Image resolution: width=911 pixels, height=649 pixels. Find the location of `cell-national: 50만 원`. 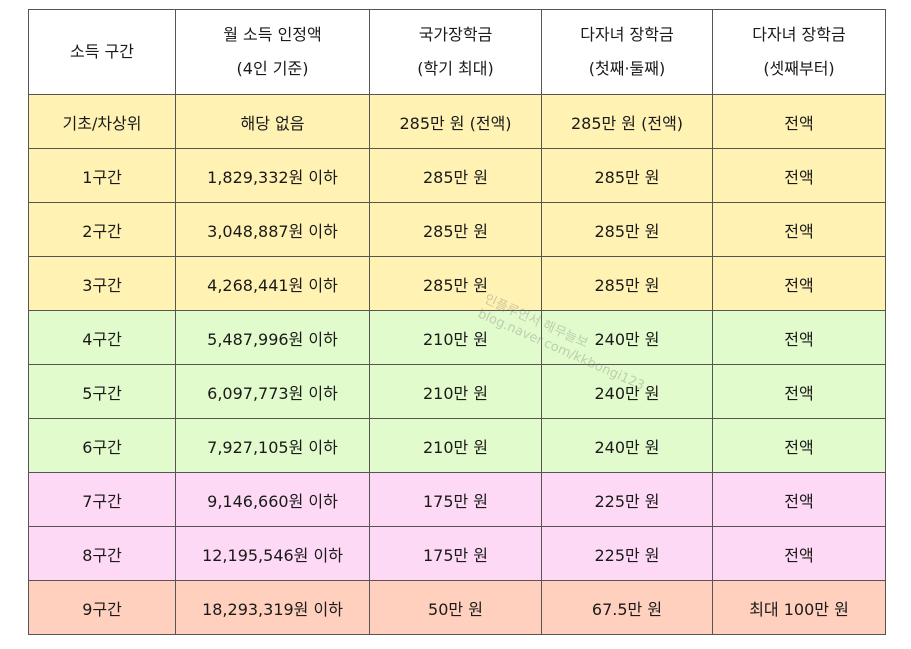

cell-national: 50만 원 is located at coordinates (455, 607).